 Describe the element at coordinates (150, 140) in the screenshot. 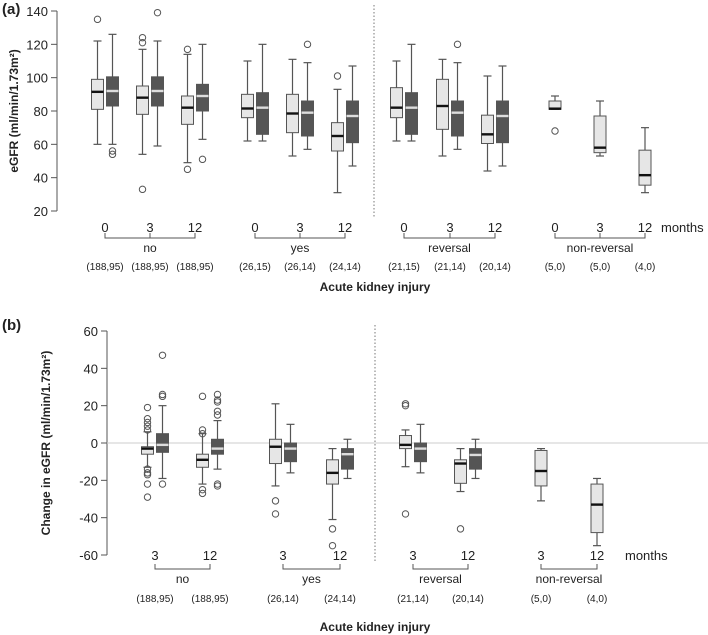

I see `group-no: 0 (188,95) 3 (188,95) 12 (188,95) no` at that location.